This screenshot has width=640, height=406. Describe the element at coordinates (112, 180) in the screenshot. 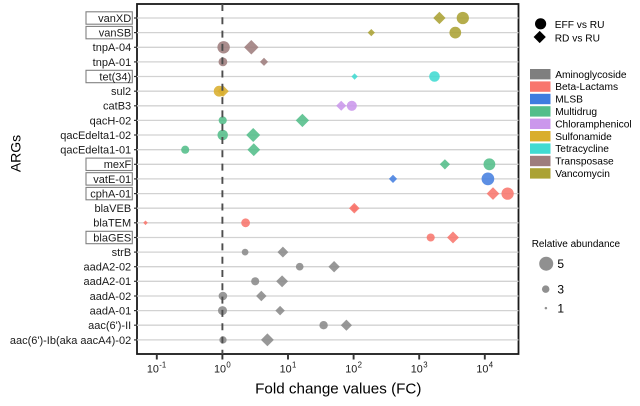

I see `svg-text: vatE-01` at that location.